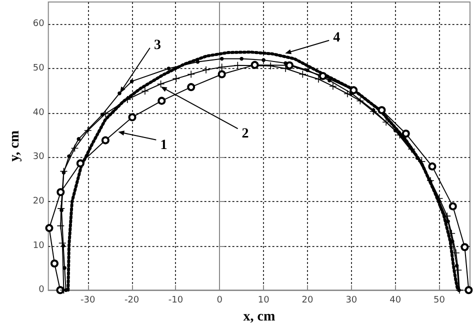  Describe the element at coordinates (38, 245) in the screenshot. I see `y-tick-label: 10` at that location.